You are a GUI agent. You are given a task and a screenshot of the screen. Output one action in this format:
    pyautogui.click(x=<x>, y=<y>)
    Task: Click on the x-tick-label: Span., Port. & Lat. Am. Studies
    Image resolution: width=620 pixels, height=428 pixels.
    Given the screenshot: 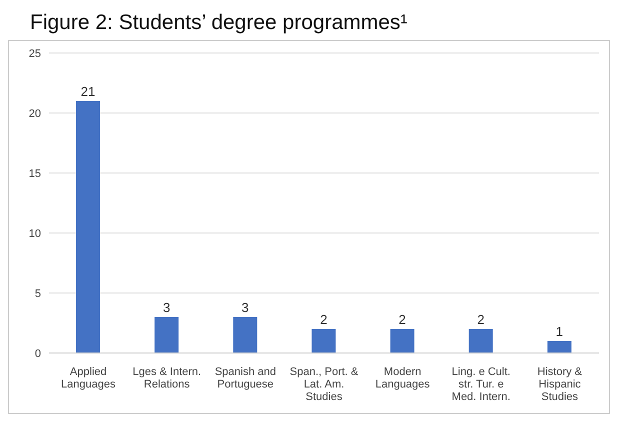 What is the action you would take?
    pyautogui.click(x=324, y=385)
    